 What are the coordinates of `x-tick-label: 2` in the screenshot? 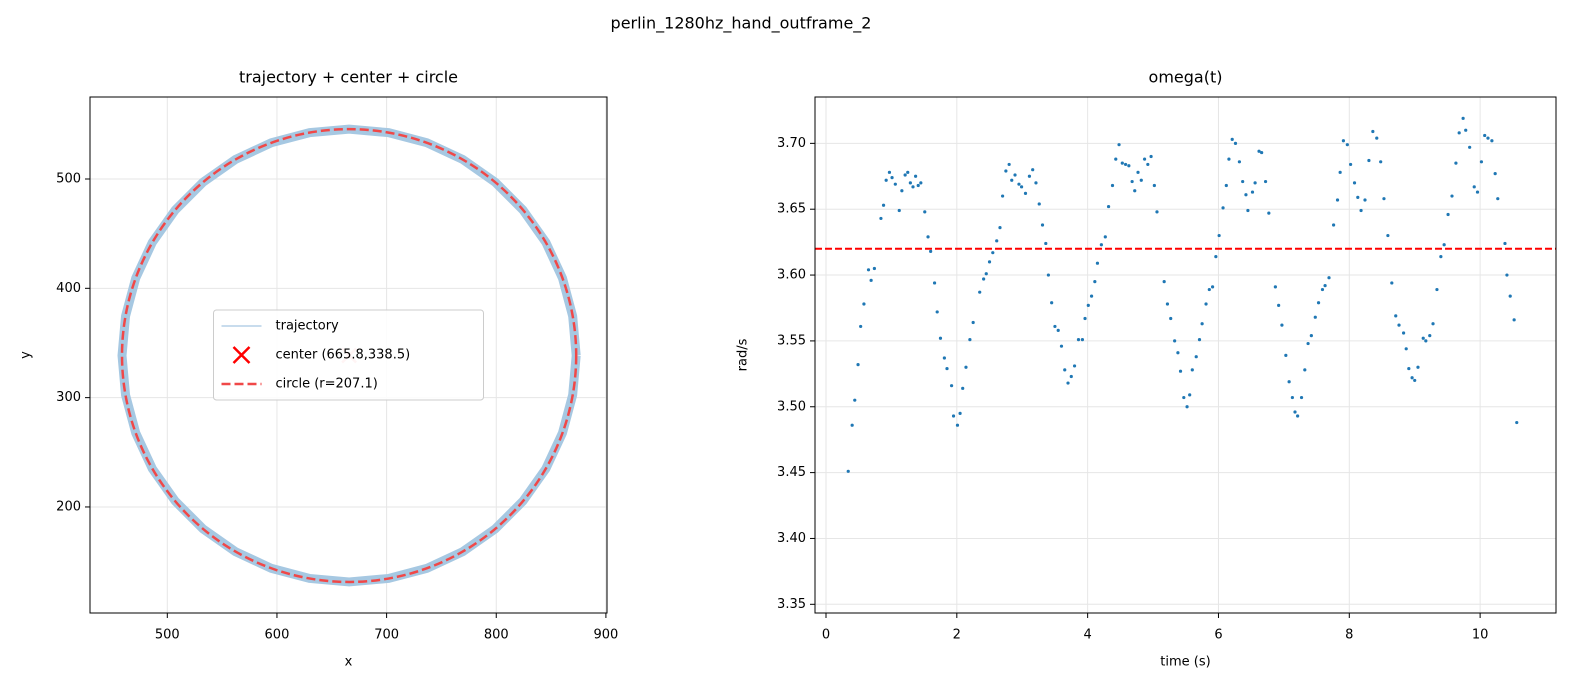 It's located at (957, 635).